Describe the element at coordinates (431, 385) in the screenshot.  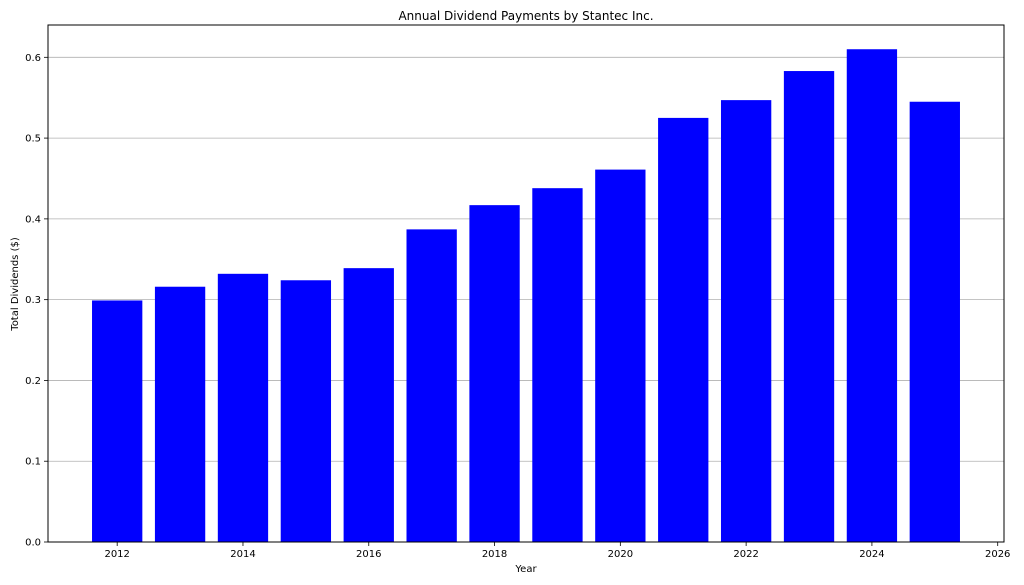
I see `bar-2017` at that location.